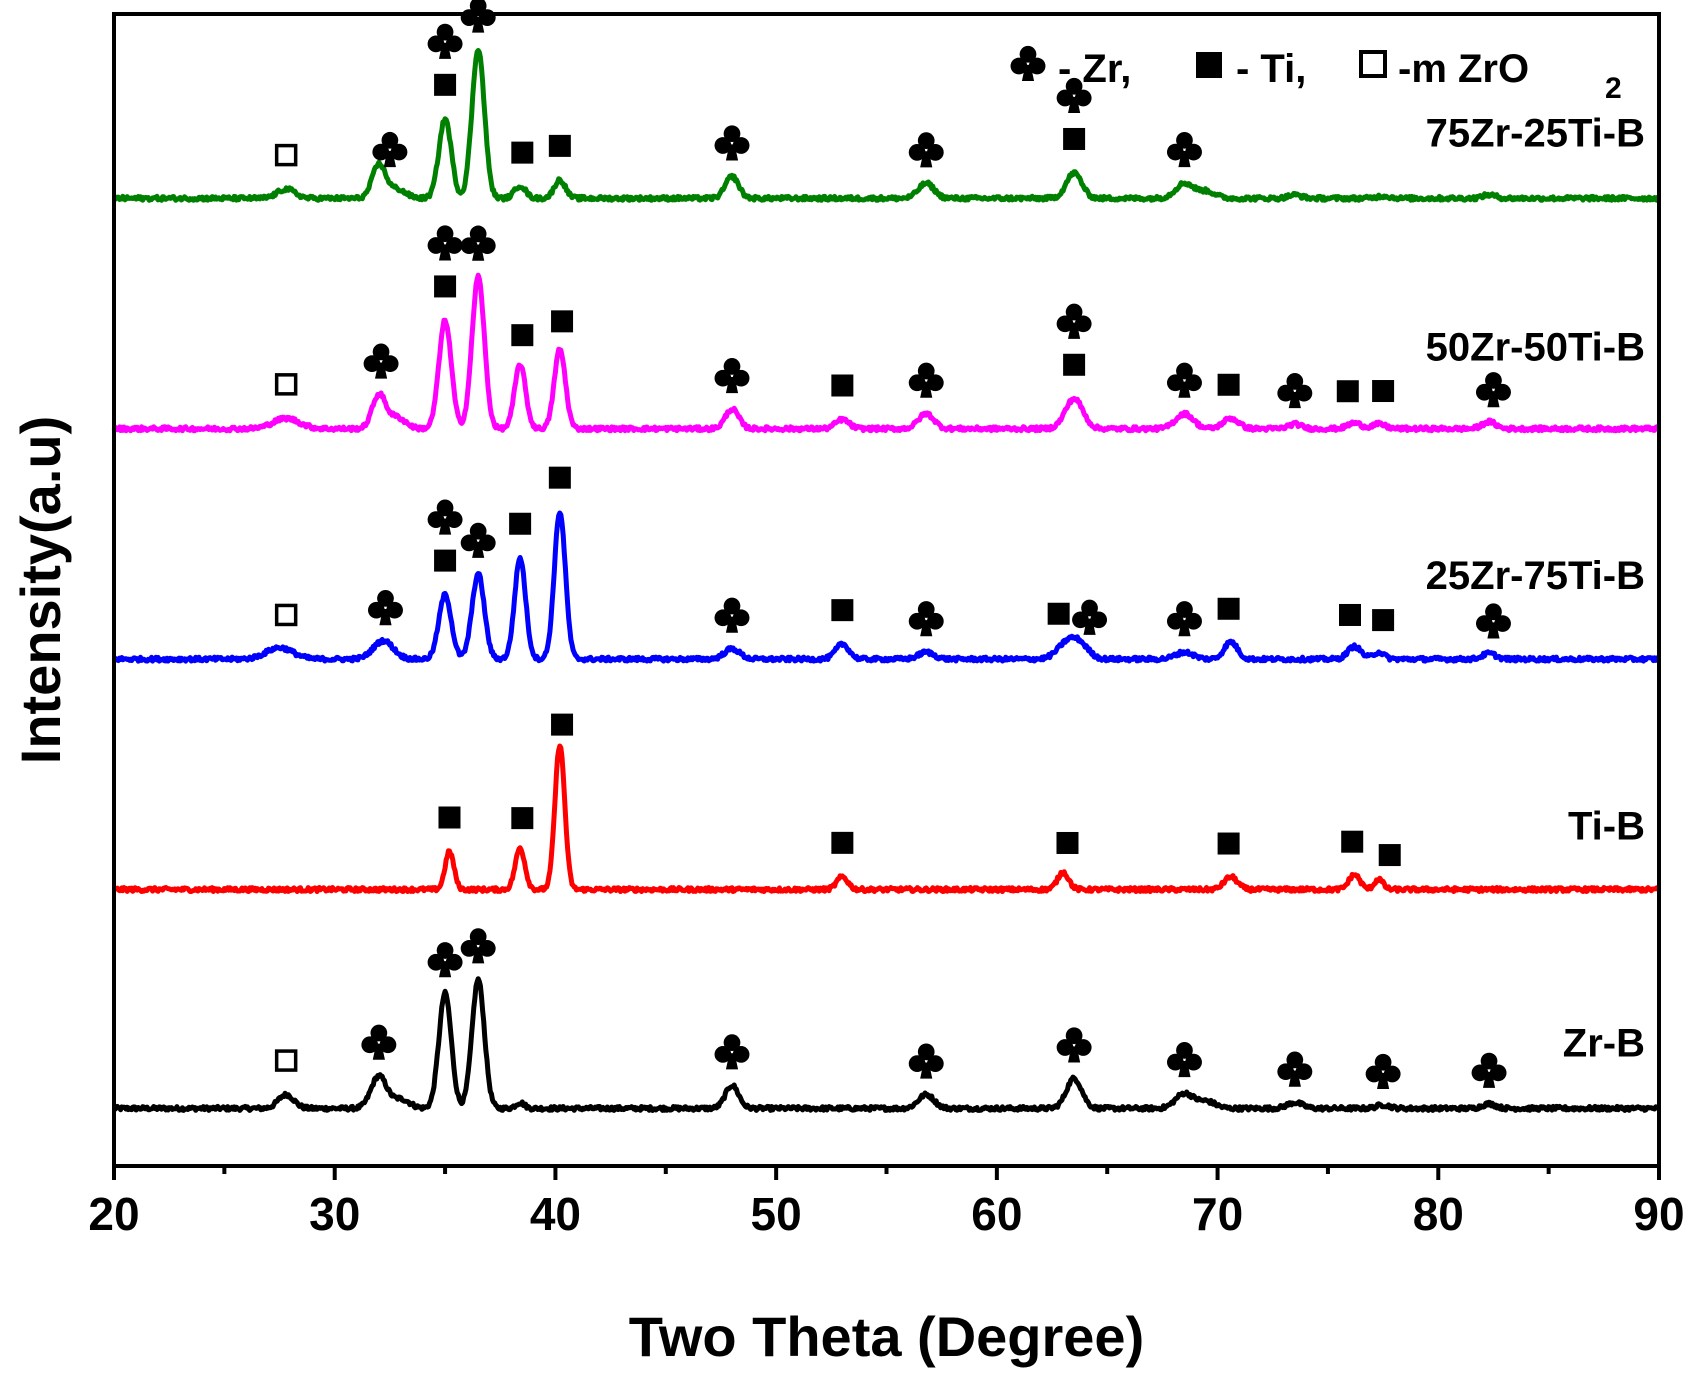 The image size is (1700, 1379). I want to click on series-label-50Zr-50Ti-B: 50Zr-50Ti-B, so click(1535, 348).